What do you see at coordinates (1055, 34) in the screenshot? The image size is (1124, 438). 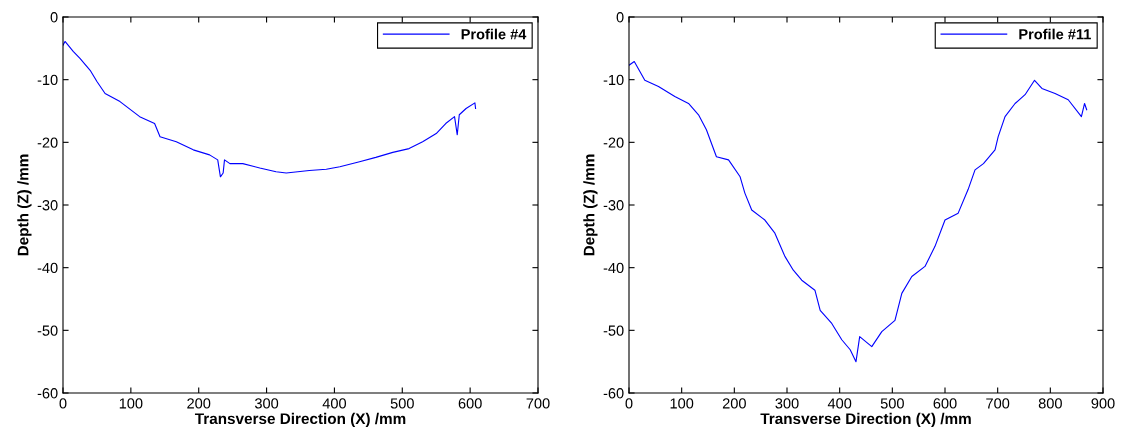 I see `legend-label: Profile #11` at bounding box center [1055, 34].